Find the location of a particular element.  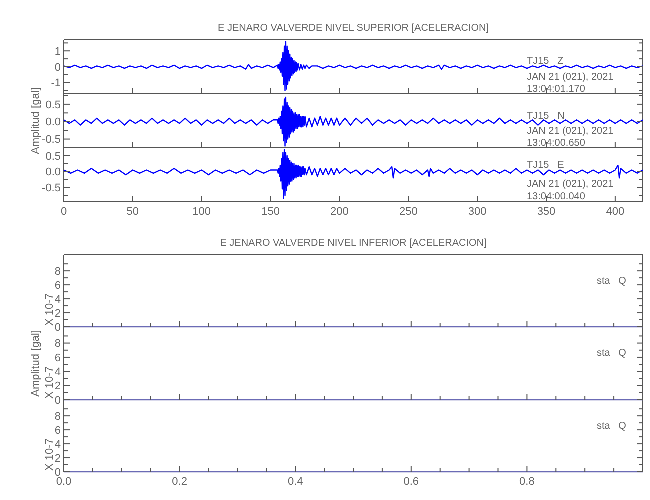

annotation: TJ15 Z is located at coordinates (545, 61).